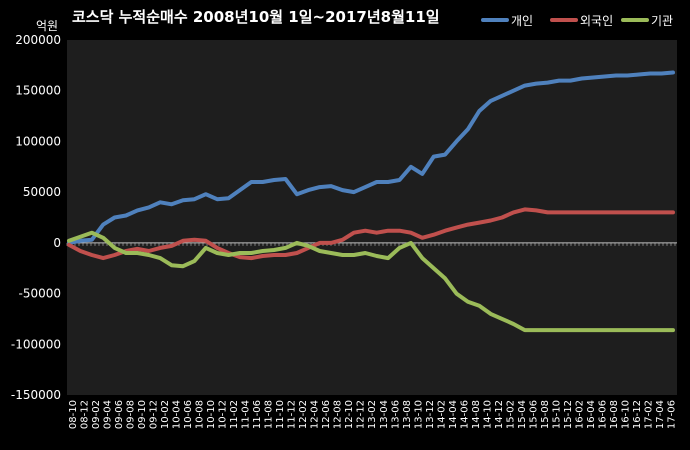  What do you see at coordinates (522, 21) in the screenshot?
I see `legend-label: 개인` at bounding box center [522, 21].